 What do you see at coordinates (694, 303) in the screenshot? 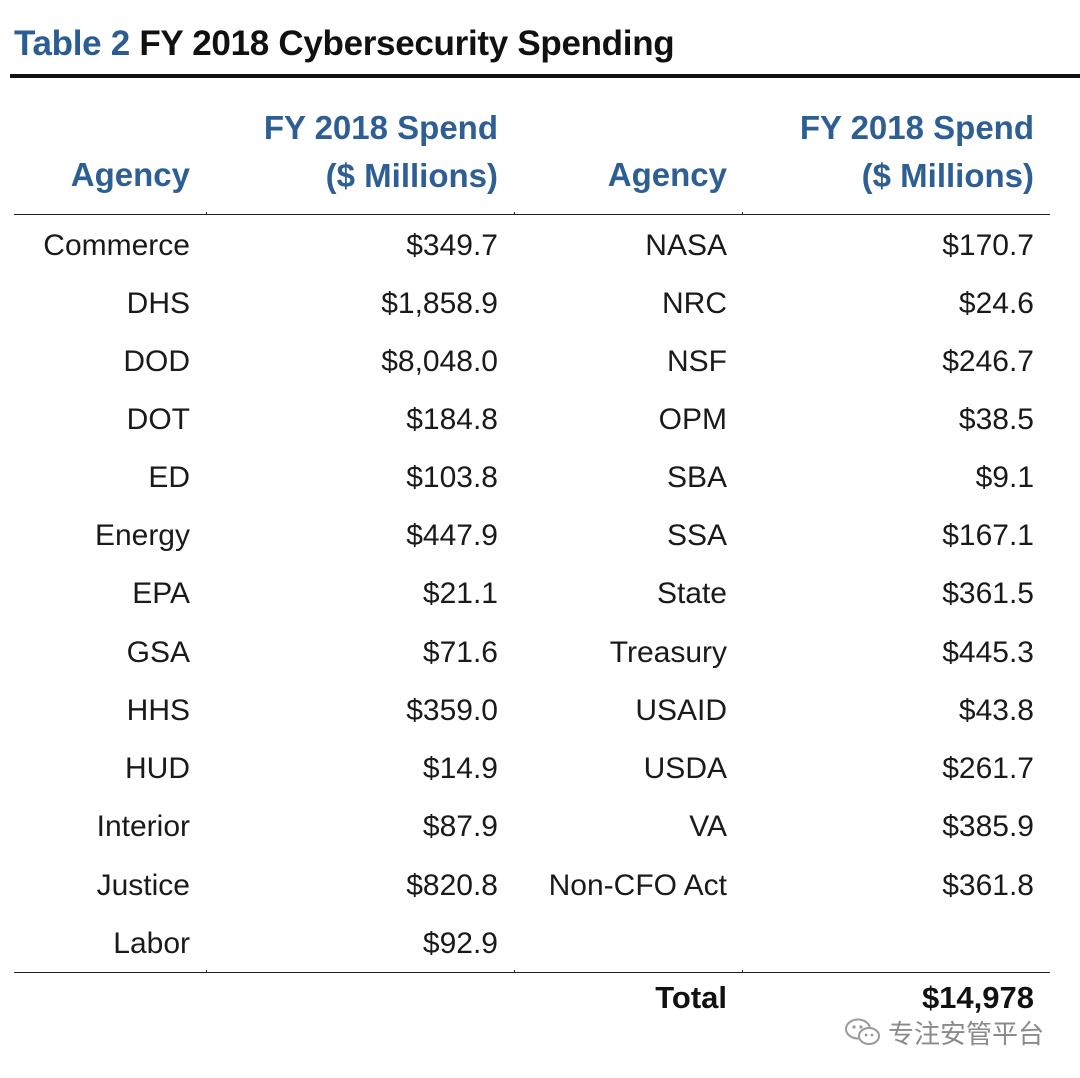
I see `right-agency-cell: NRC` at bounding box center [694, 303].